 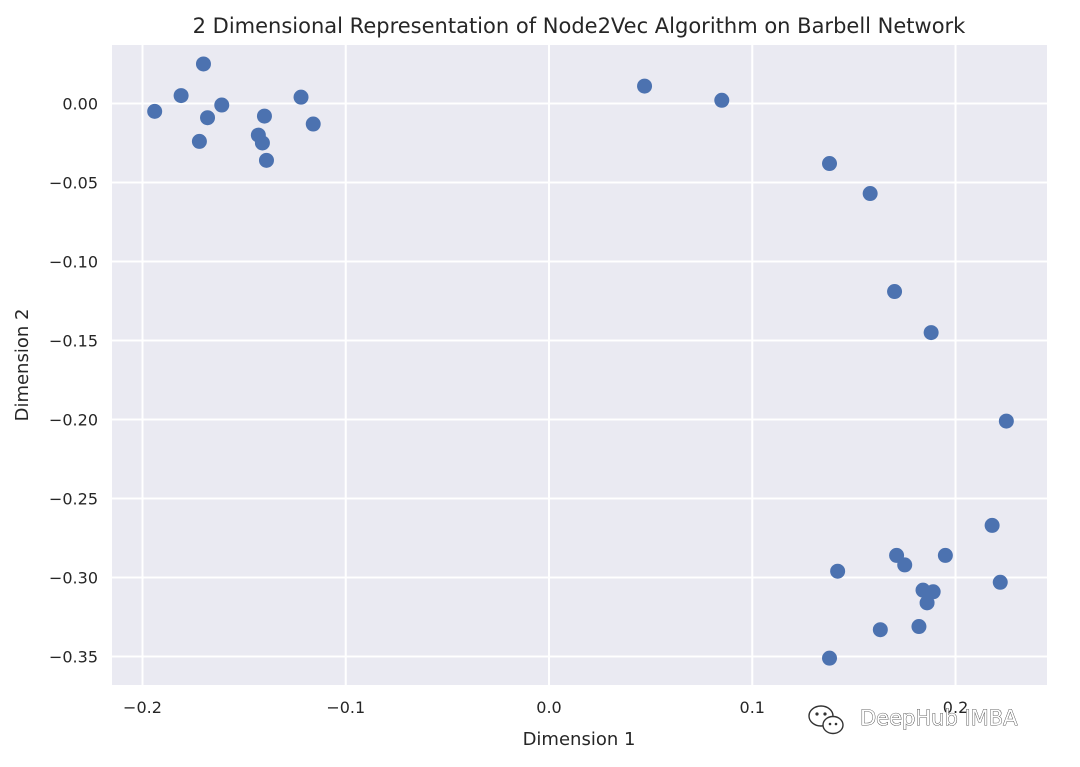 I want to click on x-tick-labels: −0.2 −0.1 0.0 0.1 0.2, so click(x=545, y=707).